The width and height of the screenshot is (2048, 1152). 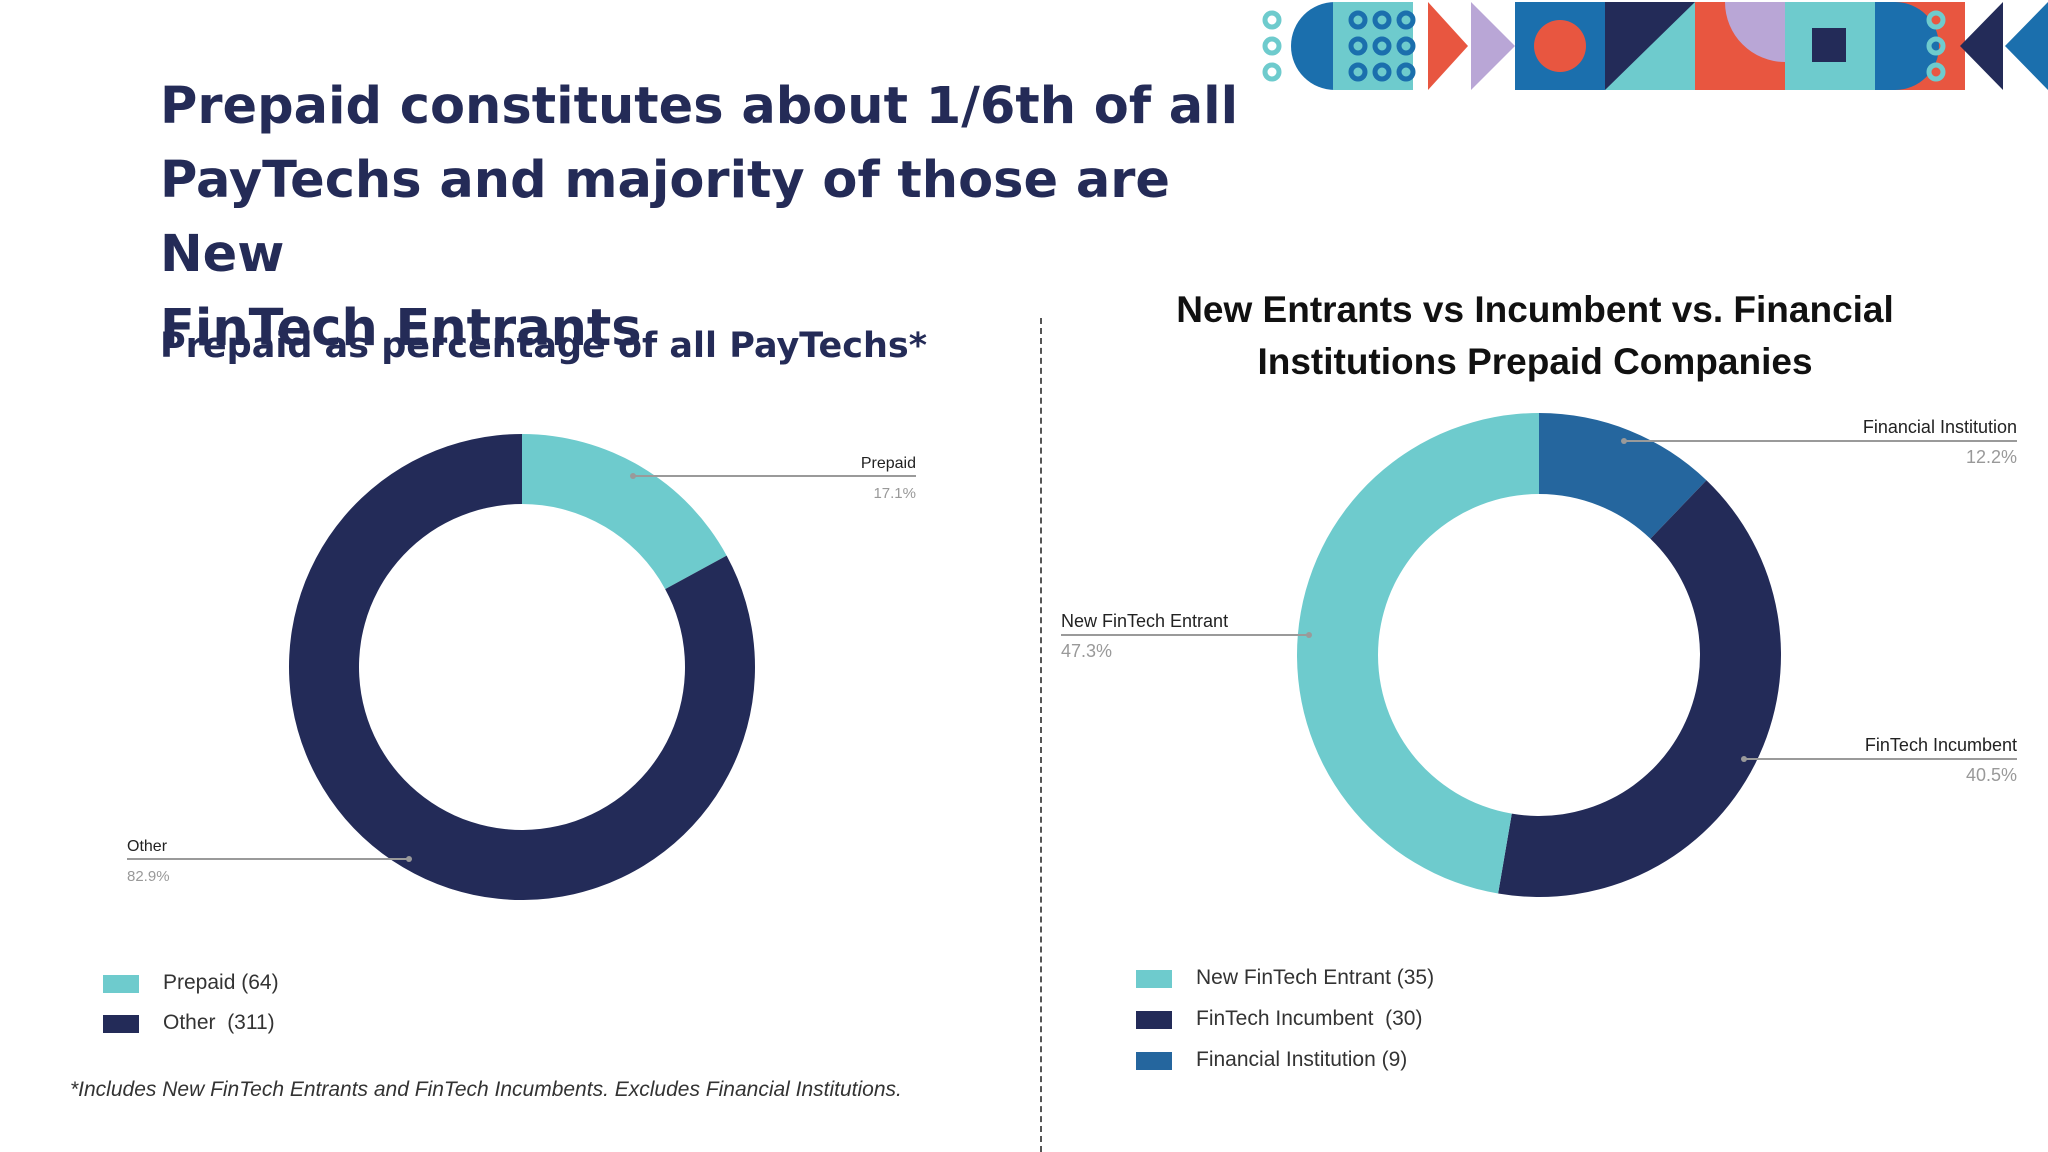 I want to click on pattern-red-triangle, so click(x=1448, y=46).